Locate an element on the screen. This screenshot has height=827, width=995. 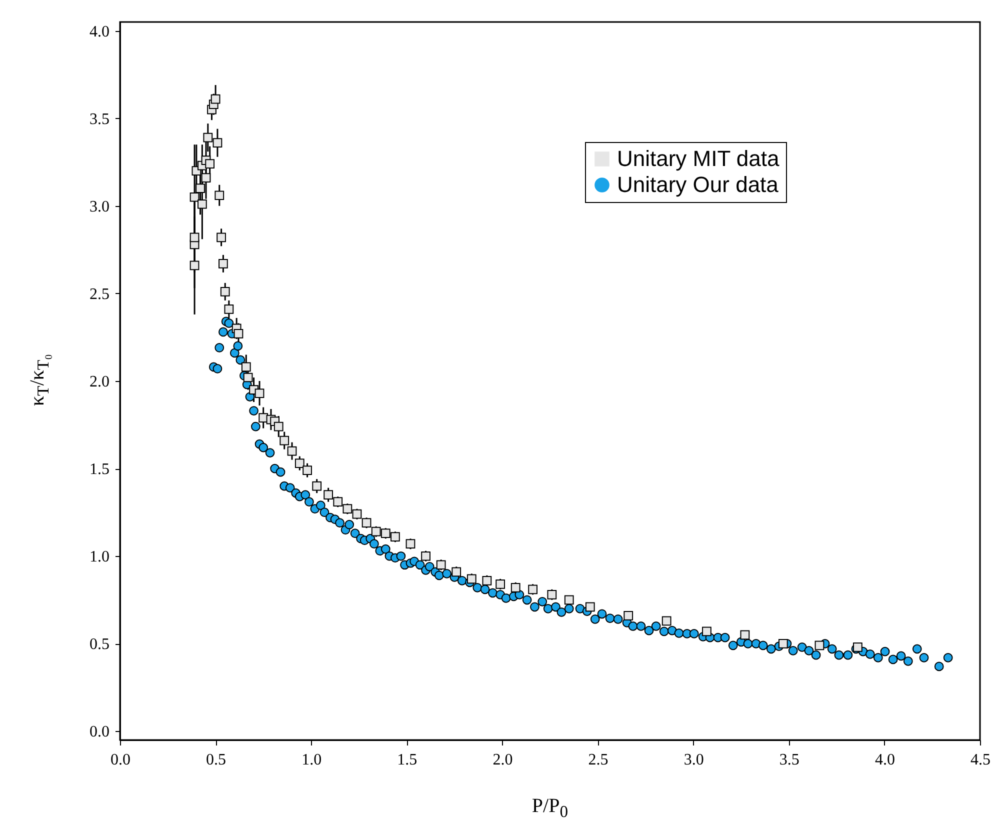
x-axis-title: P/P$_{0}$ is located at coordinates (550, 808).